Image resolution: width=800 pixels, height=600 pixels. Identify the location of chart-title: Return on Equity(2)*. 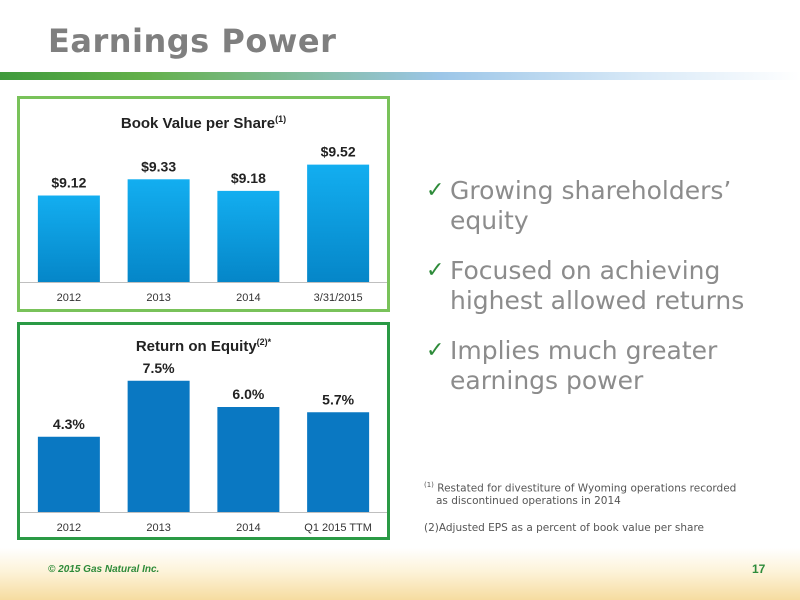
(204, 346).